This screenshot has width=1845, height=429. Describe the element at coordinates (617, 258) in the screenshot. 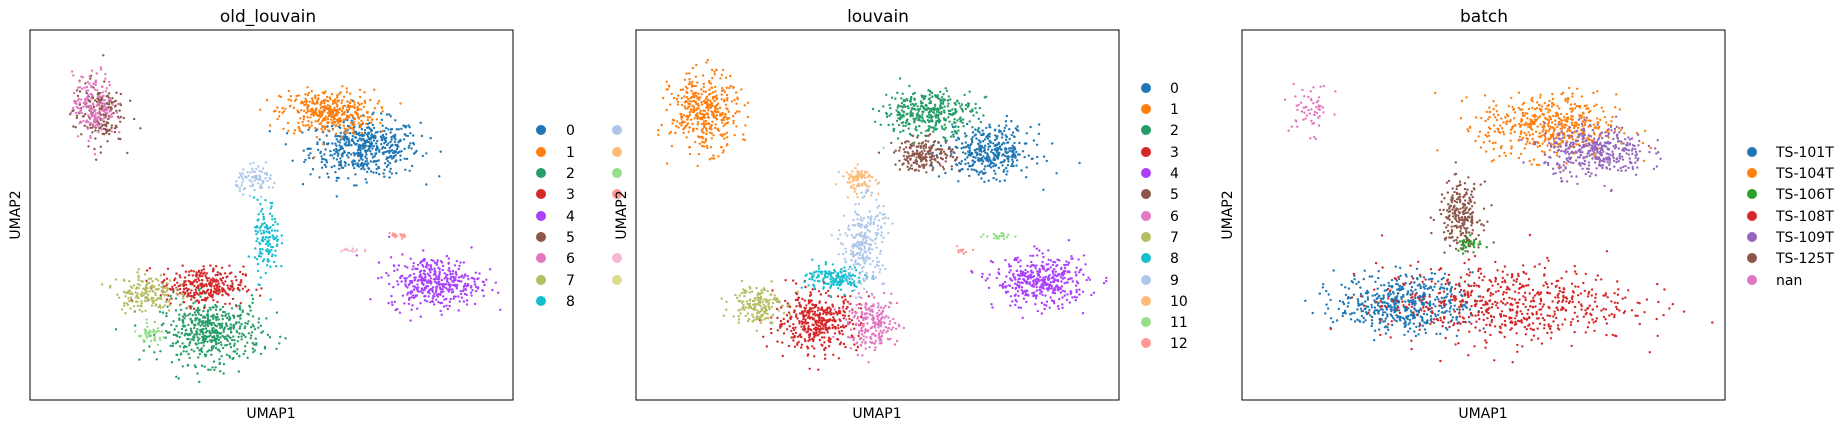

I see `legend-item` at that location.